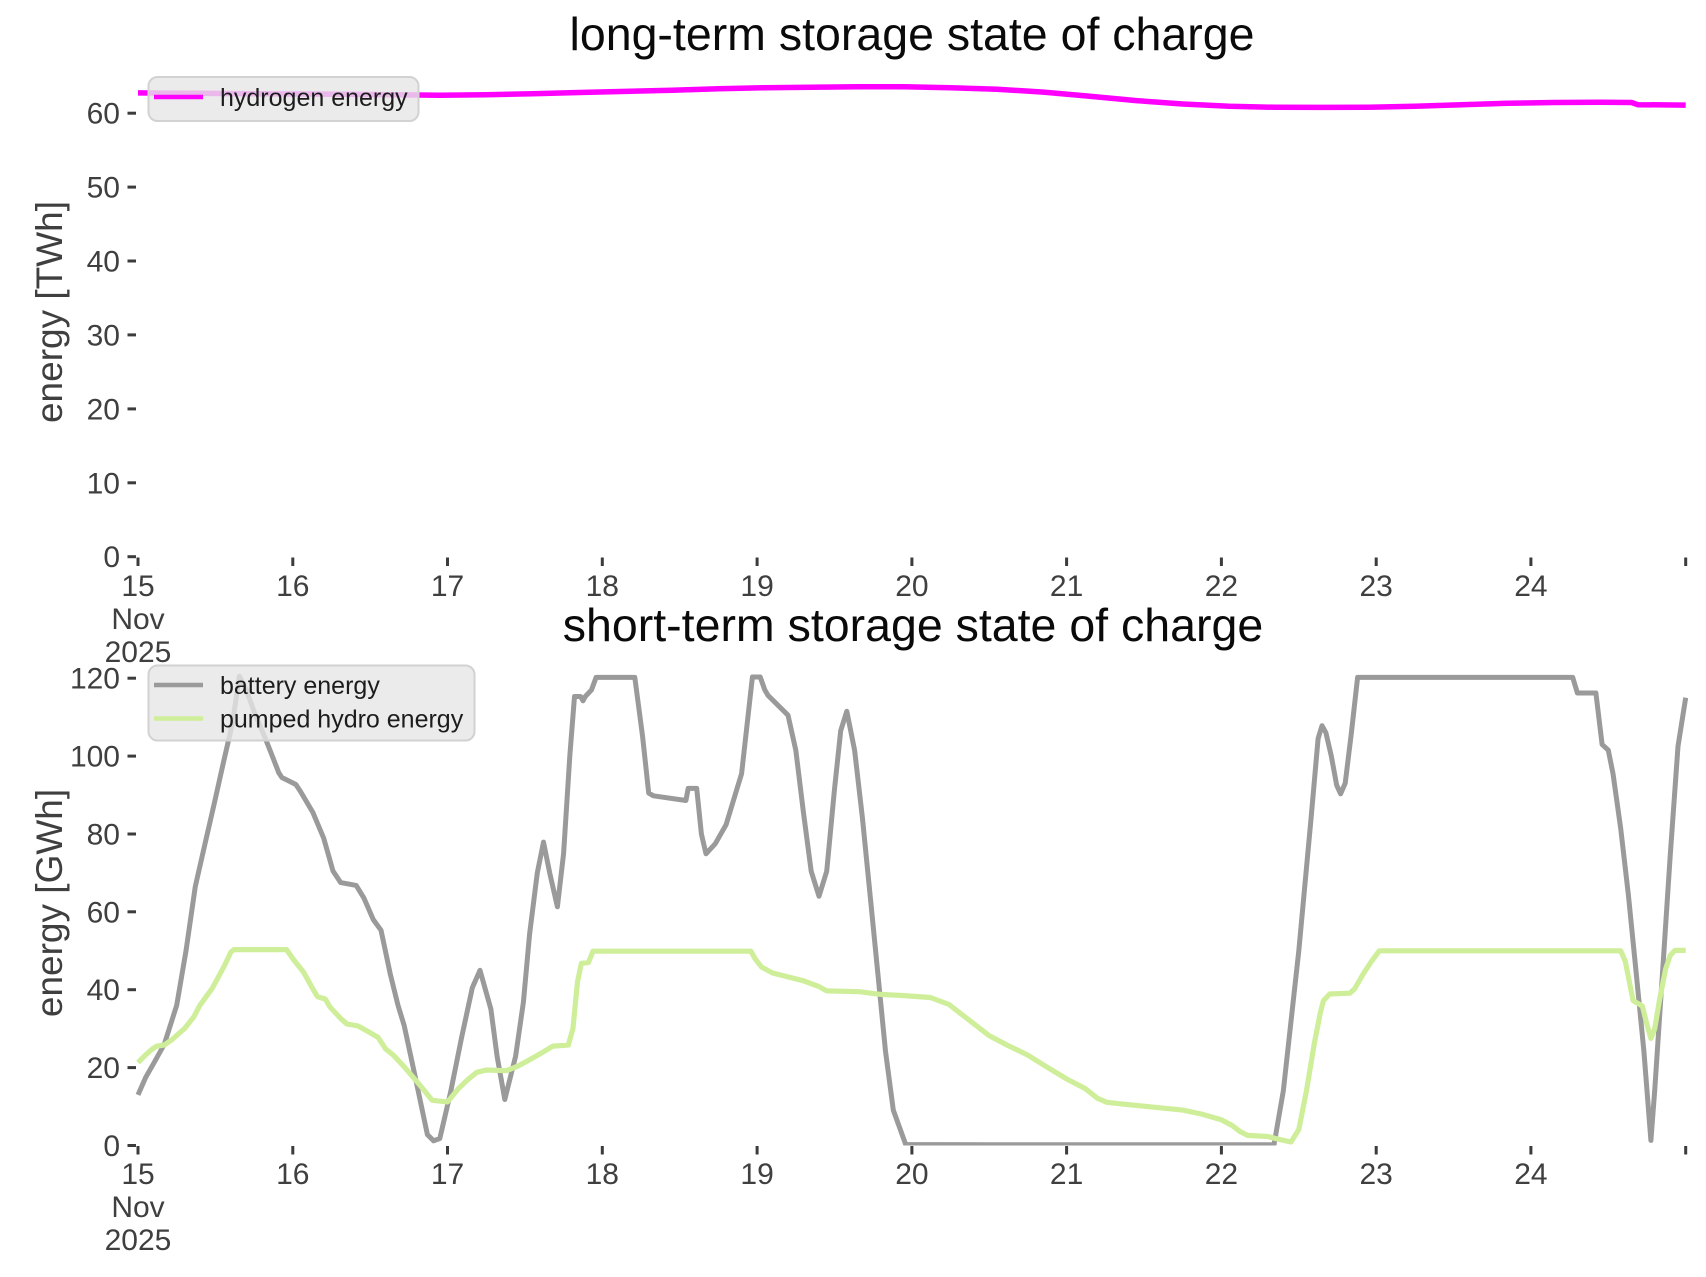 This screenshot has height=1277, width=1706. What do you see at coordinates (913, 625) in the screenshot?
I see `svg-text:short-term storage state of ch: short-term storage state of charge` at bounding box center [913, 625].